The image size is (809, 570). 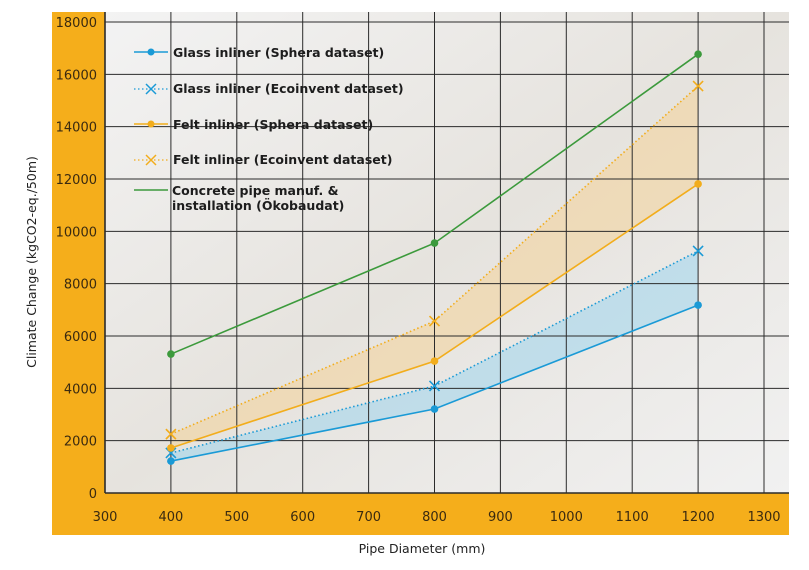 What do you see at coordinates (105, 517) in the screenshot?
I see `x-tick-label: 300` at bounding box center [105, 517].